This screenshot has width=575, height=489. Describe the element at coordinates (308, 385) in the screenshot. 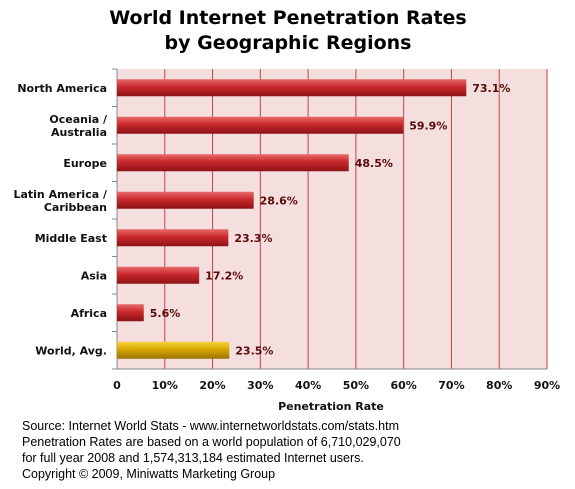

I see `x-tick-label: 40%` at that location.